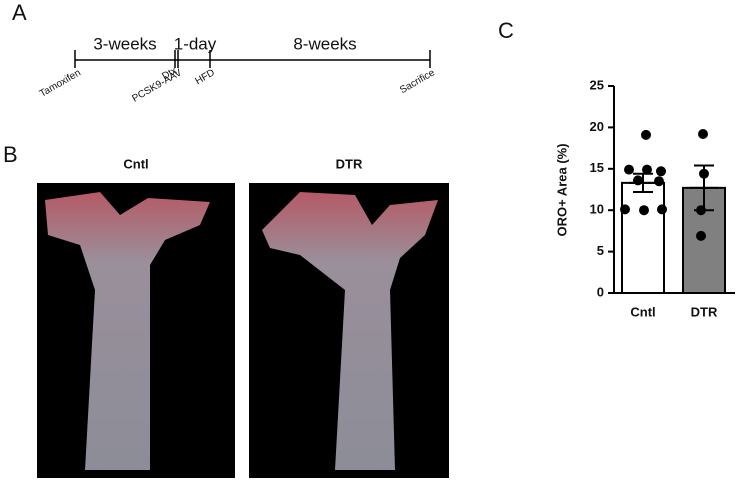  Describe the element at coordinates (349, 163) in the screenshot. I see `image-title: DTR` at that location.